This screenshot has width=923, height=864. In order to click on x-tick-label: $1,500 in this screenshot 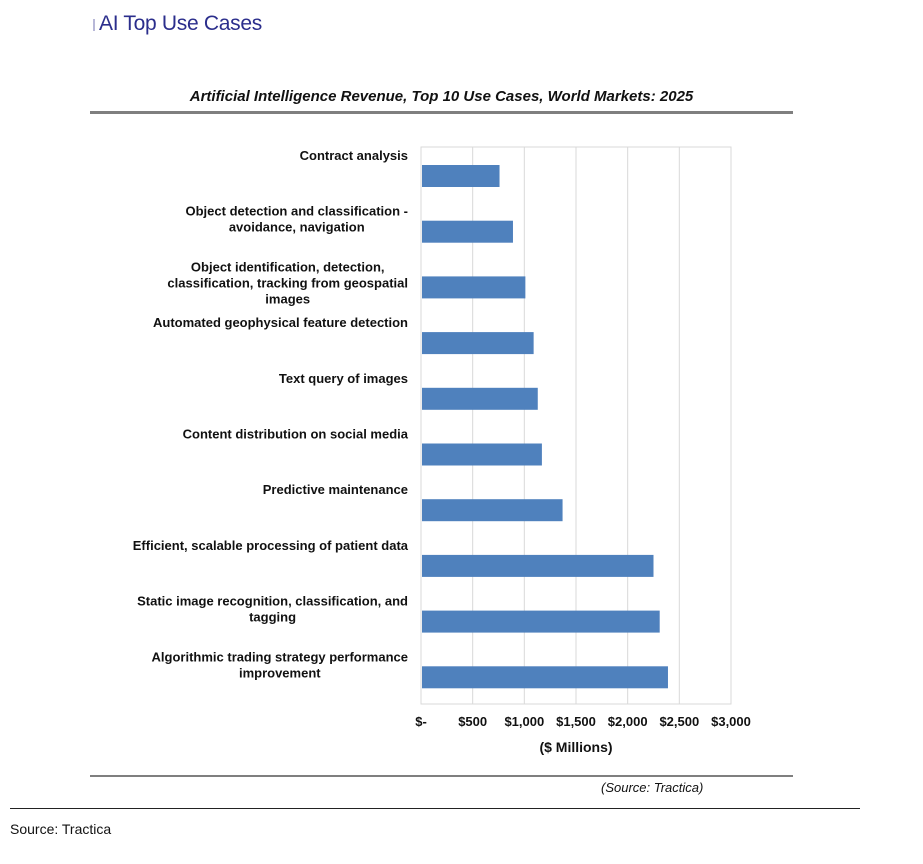, I will do `click(576, 721)`.